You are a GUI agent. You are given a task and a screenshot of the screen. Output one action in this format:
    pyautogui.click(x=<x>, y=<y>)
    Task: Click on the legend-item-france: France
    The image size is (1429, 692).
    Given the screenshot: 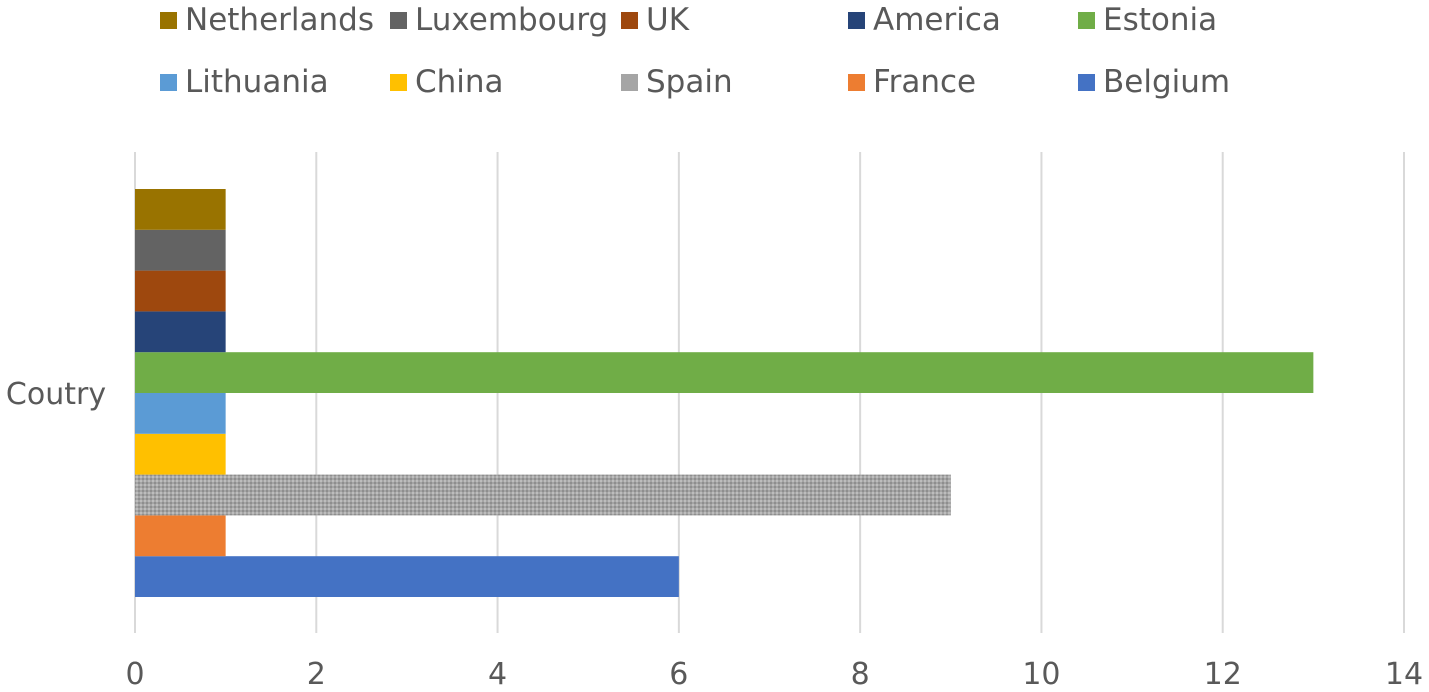 What is the action you would take?
    pyautogui.click(x=912, y=82)
    